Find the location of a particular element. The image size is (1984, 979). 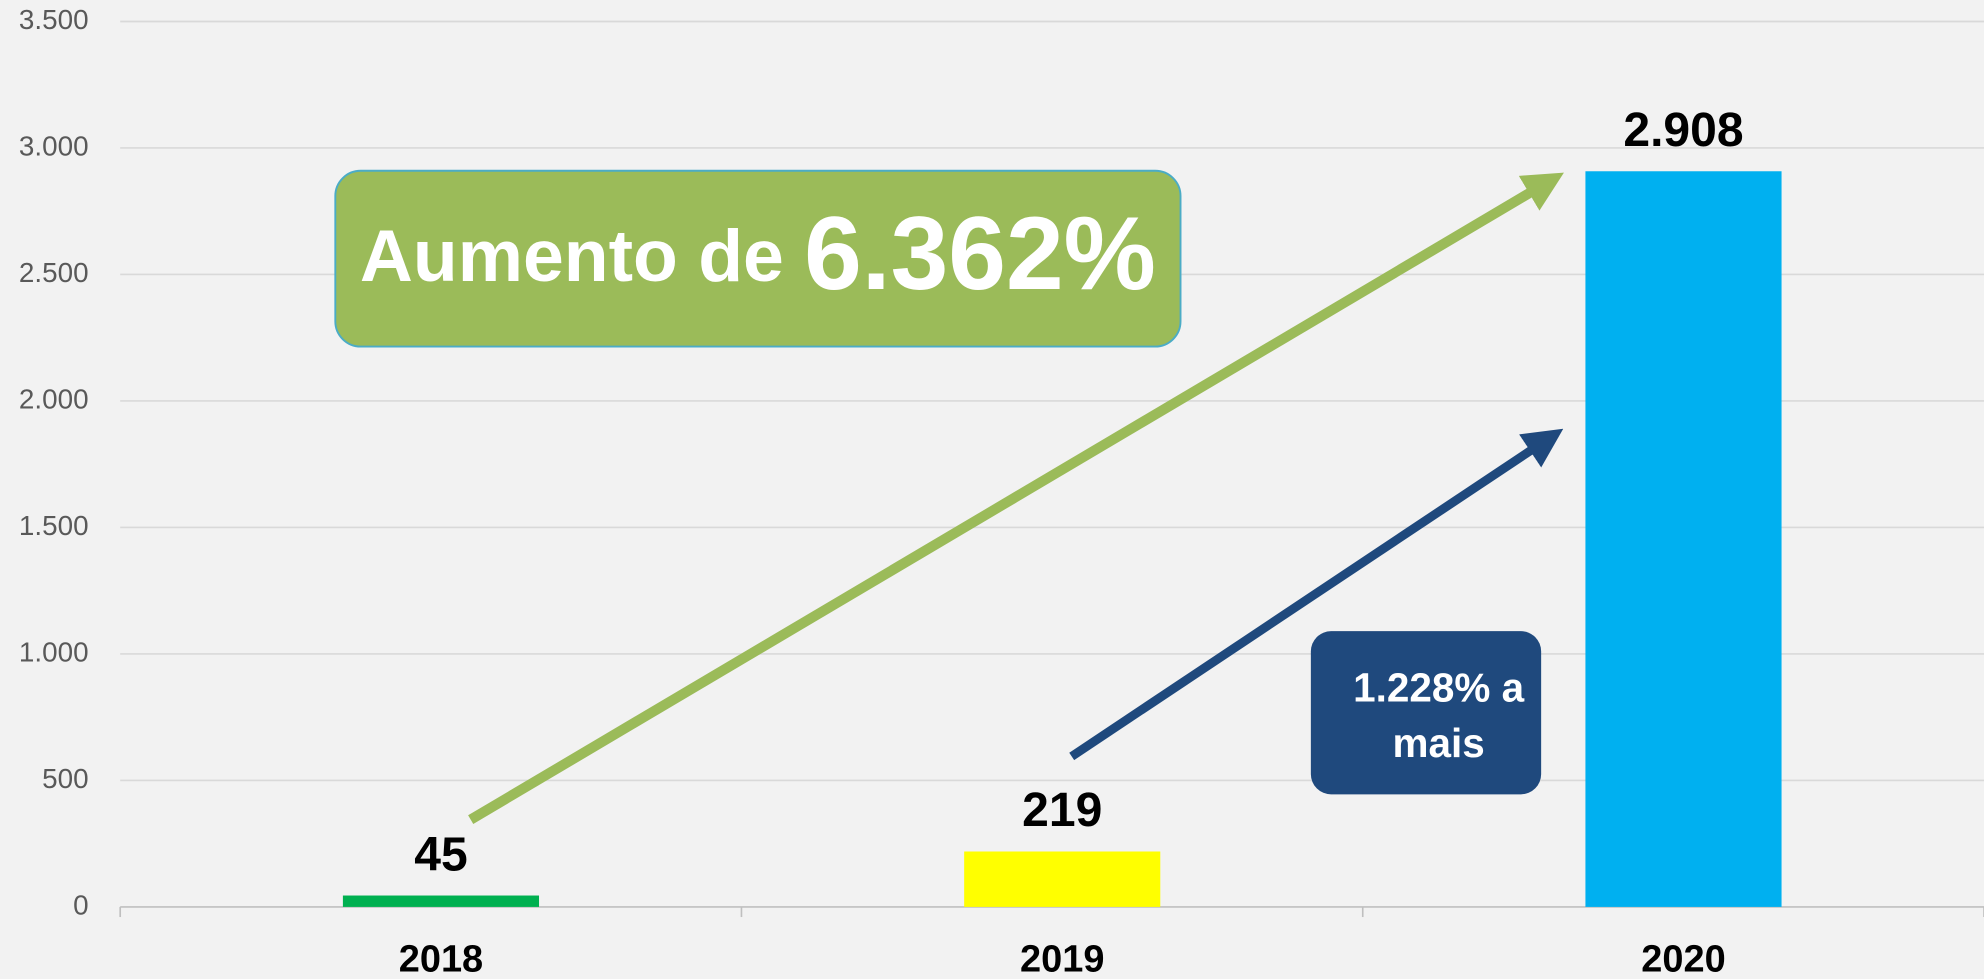

y-tick-label: 3.000 is located at coordinates (54, 145).